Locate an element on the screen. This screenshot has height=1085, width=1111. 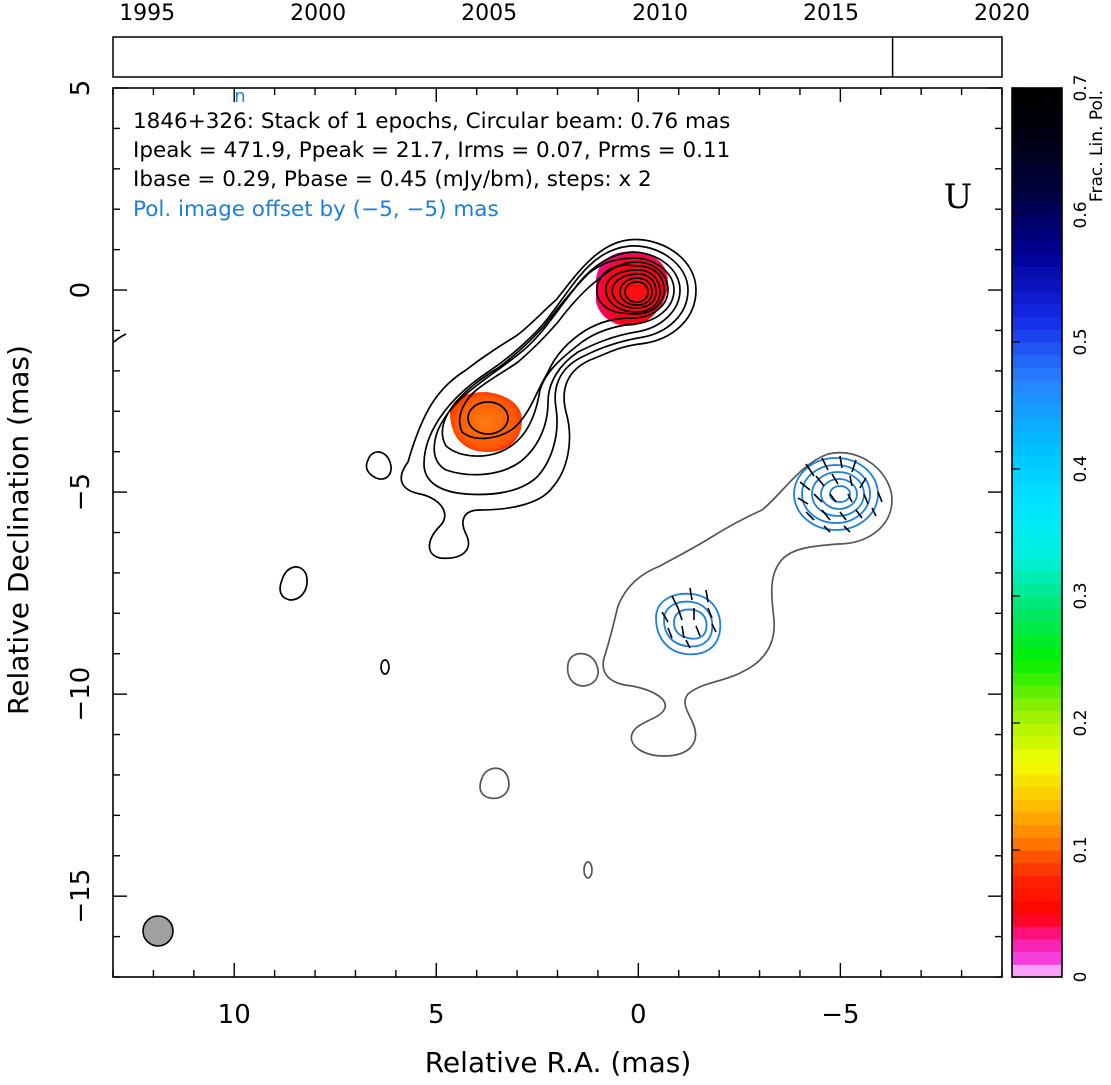
stokes-parameter-label: U is located at coordinates (958, 197).